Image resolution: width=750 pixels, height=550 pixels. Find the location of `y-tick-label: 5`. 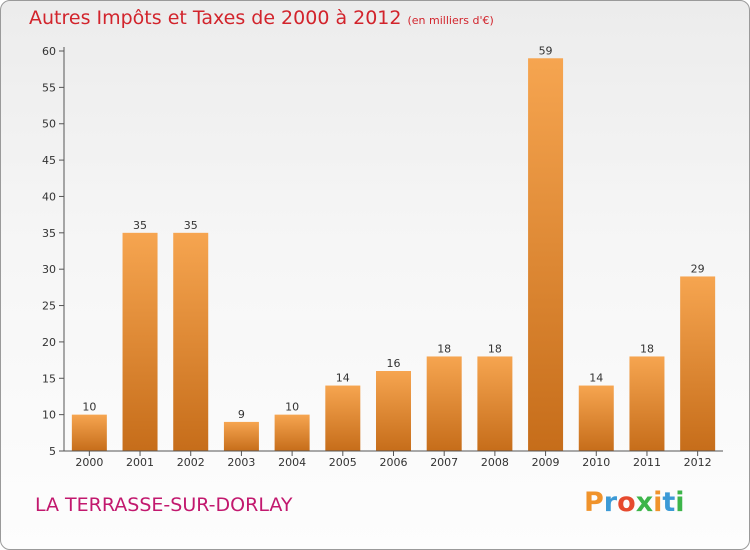

y-tick-label: 5 is located at coordinates (52, 451).